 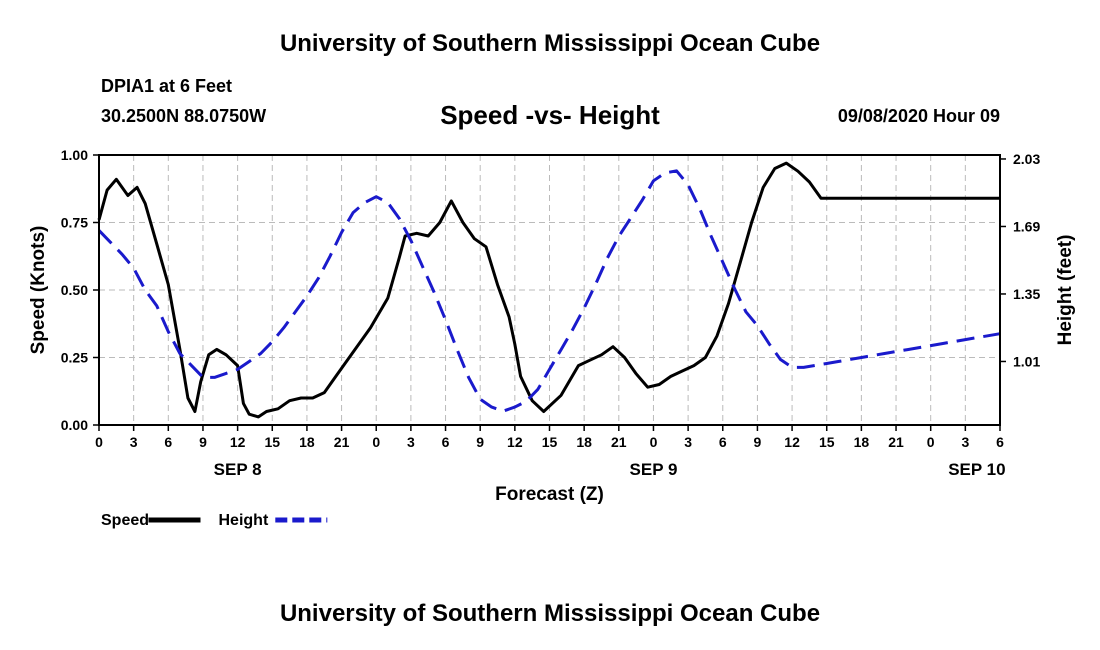 I want to click on y-tick-label: 1.00, so click(x=74, y=155).